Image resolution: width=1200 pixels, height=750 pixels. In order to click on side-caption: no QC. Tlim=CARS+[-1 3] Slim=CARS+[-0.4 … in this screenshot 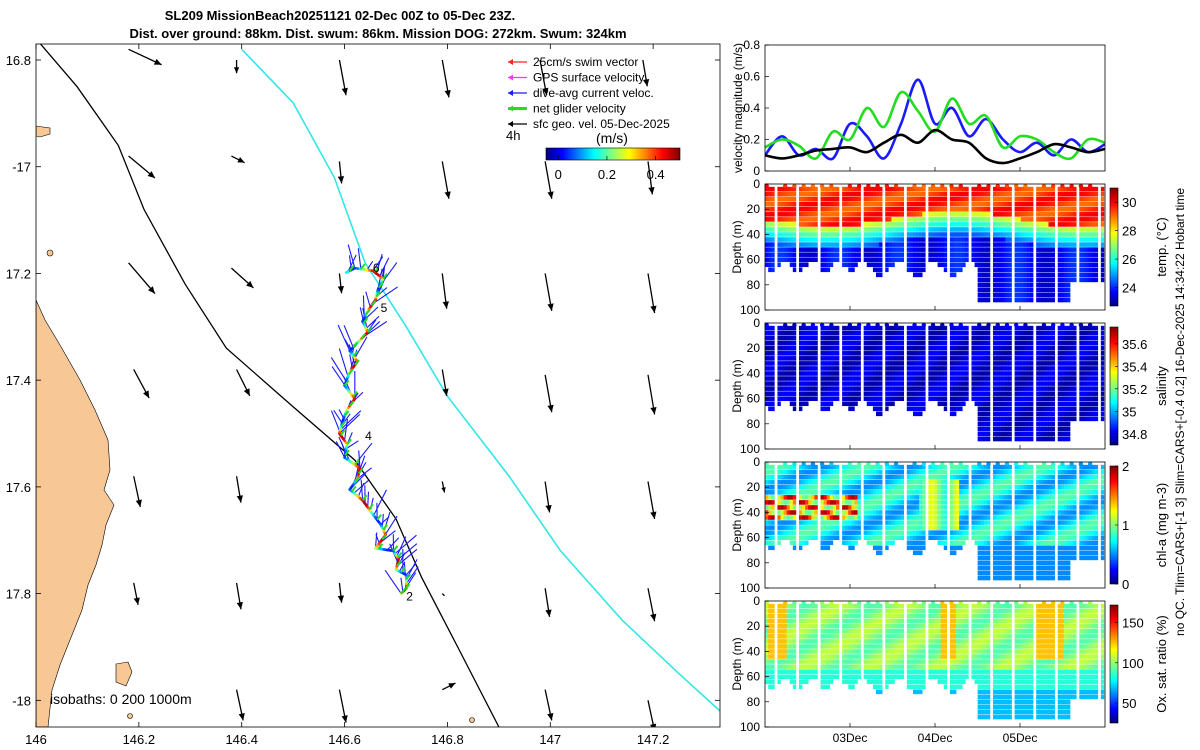, I will do `click(1180, 412)`.